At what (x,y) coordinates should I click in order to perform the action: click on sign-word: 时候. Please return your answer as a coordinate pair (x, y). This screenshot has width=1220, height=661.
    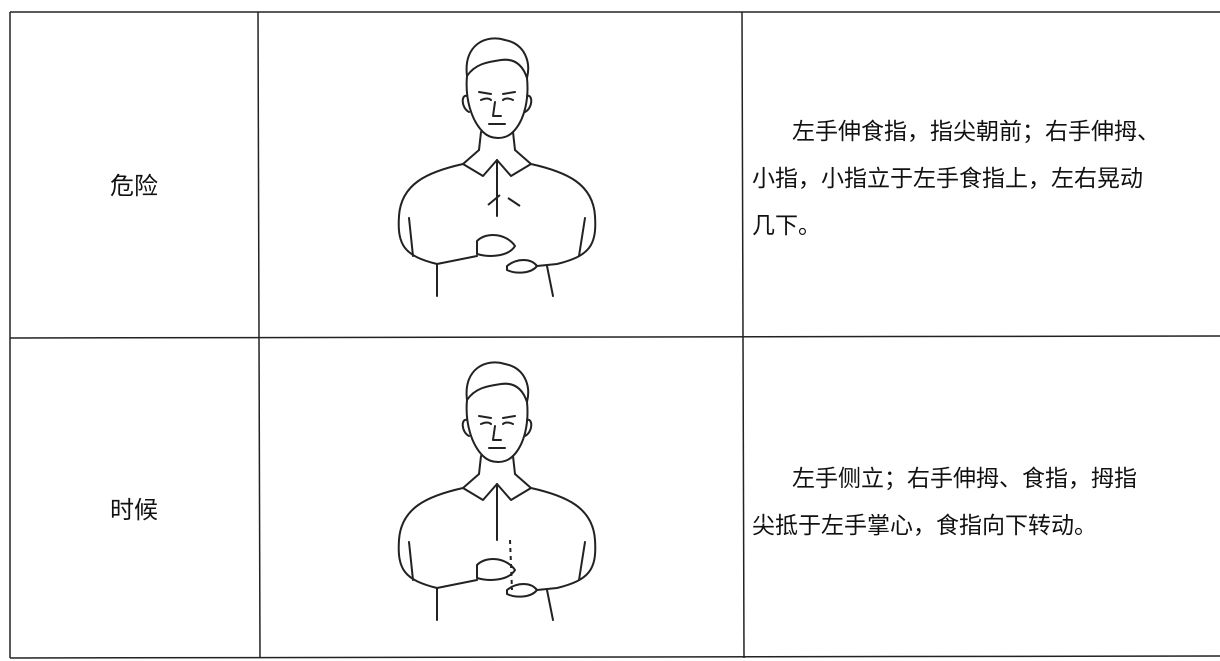
    Looking at the image, I should click on (134, 510).